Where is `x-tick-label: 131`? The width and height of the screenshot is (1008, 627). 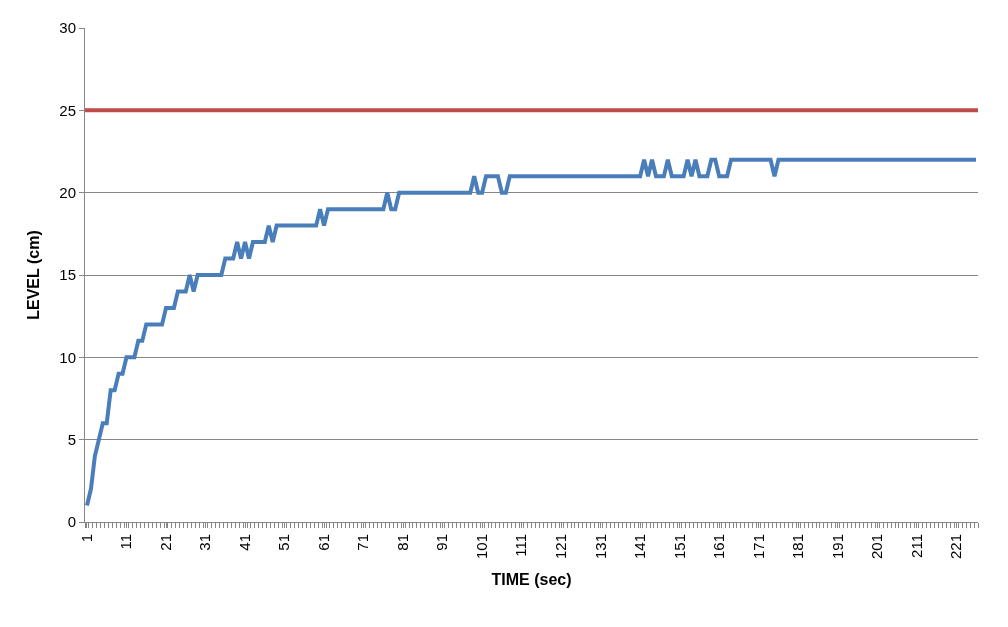 x-tick-label: 131 is located at coordinates (600, 547).